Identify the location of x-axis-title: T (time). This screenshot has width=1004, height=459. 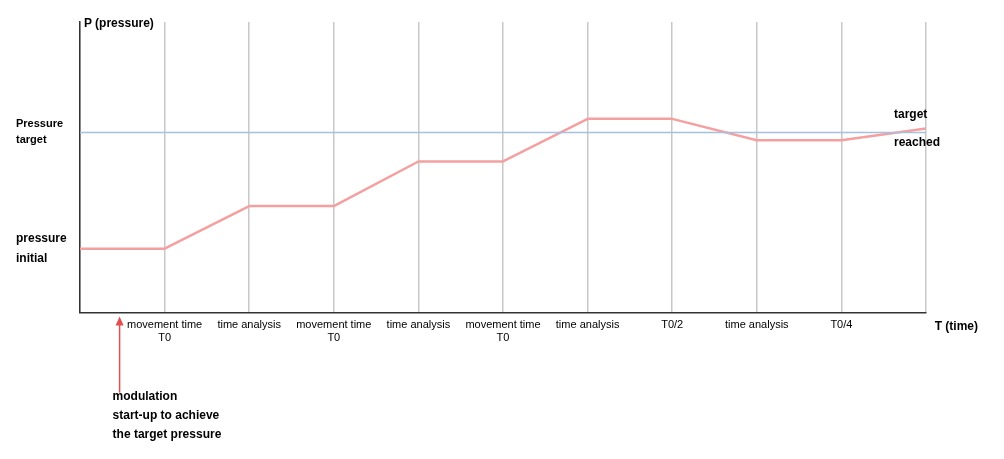
(956, 325).